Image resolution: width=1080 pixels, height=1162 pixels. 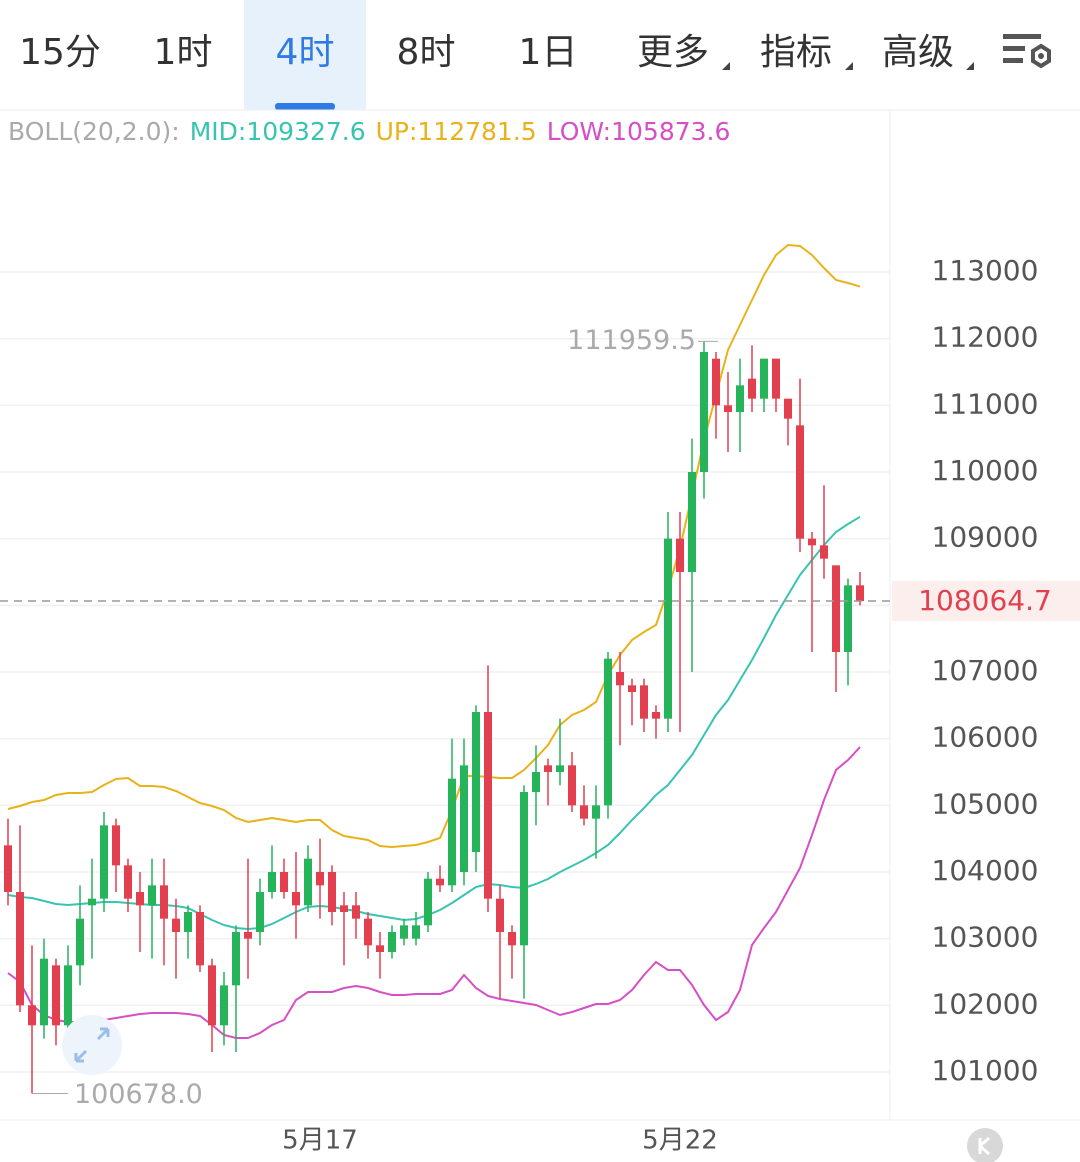 I want to click on dropdown-markers, so click(x=848, y=66).